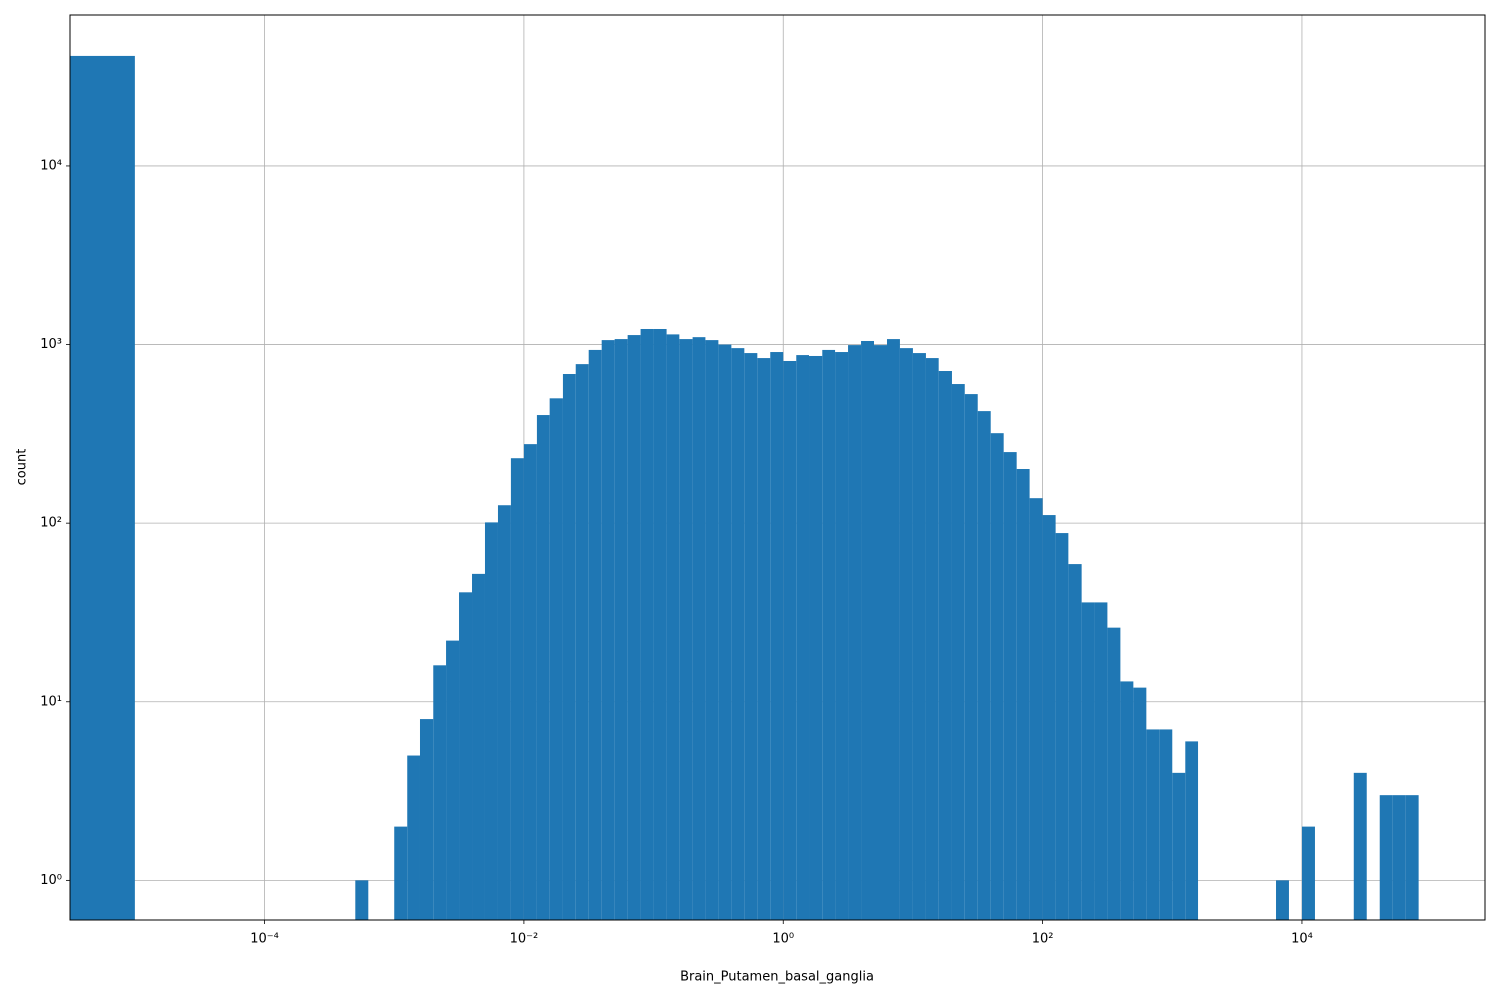 Image resolution: width=1500 pixels, height=1000 pixels. What do you see at coordinates (51, 523) in the screenshot?
I see `y-tick-label: 10²` at bounding box center [51, 523].